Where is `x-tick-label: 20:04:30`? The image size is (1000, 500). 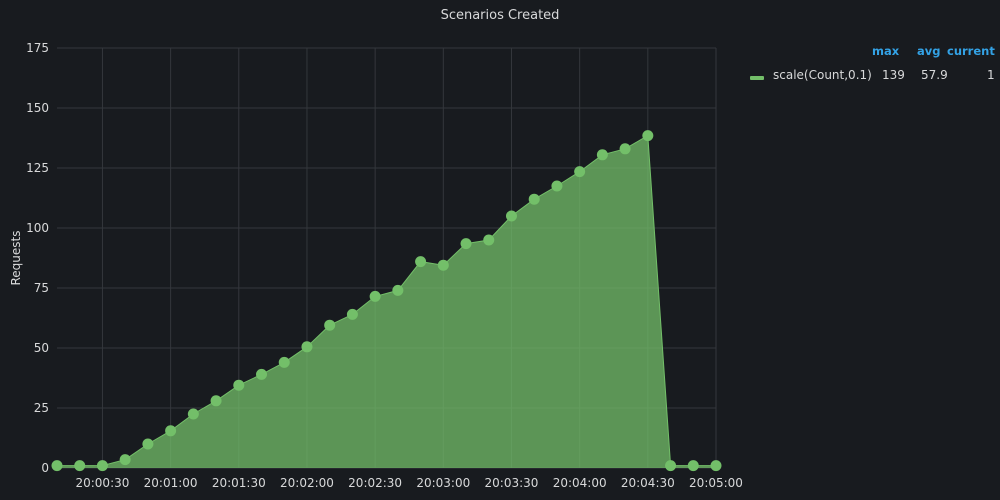 x-tick-label: 20:04:30 is located at coordinates (648, 483).